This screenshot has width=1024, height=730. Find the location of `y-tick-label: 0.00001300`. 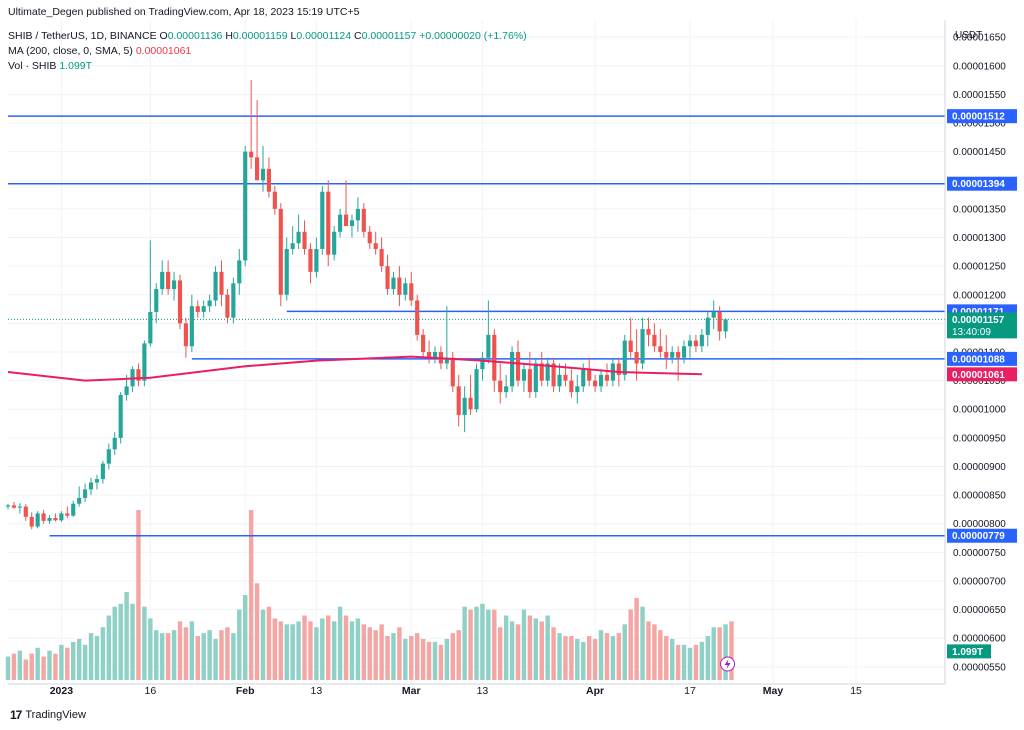

y-tick-label: 0.00001300 is located at coordinates (979, 238).